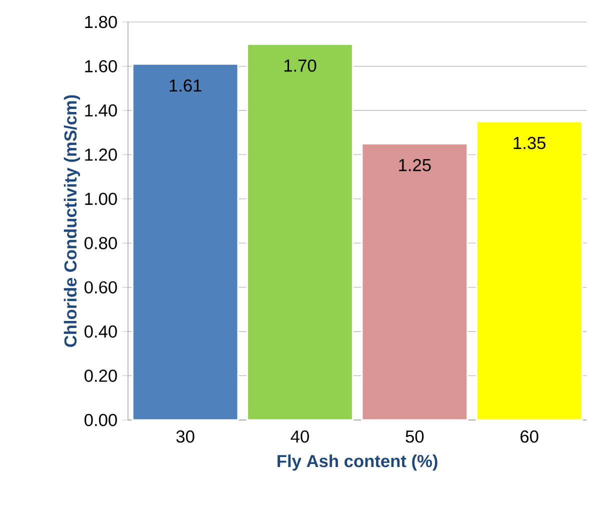 The width and height of the screenshot is (590, 508). I want to click on y-tick-label: 0.00, so click(100, 420).